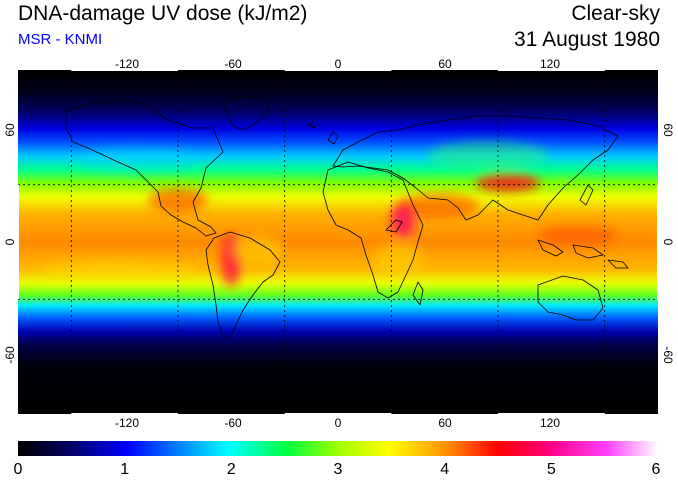 Image resolution: width=678 pixels, height=480 pixels. What do you see at coordinates (445, 469) in the screenshot?
I see `colorbar-tick-label: 4` at bounding box center [445, 469].